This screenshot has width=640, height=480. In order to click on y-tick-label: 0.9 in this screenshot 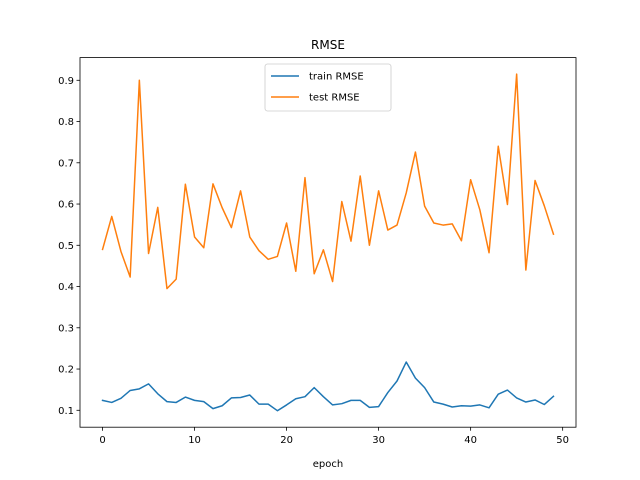, I will do `click(66, 81)`.